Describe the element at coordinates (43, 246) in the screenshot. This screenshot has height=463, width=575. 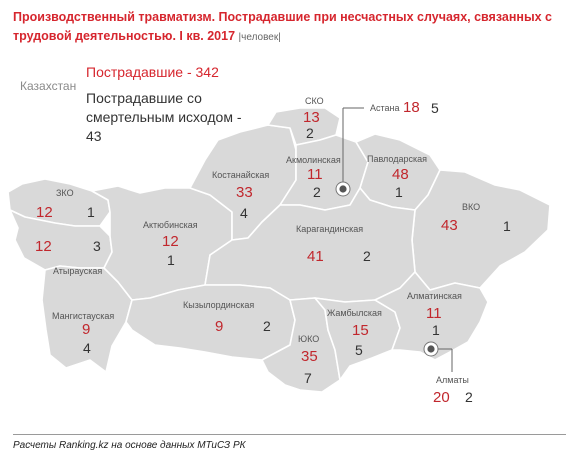
I see `region-injured-atyrau: 12` at that location.